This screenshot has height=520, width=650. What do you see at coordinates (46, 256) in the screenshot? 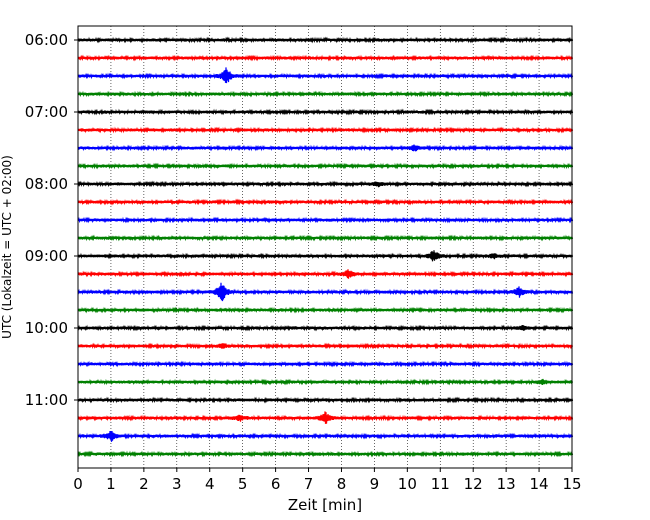
I see `y-tick-label: 09:00` at bounding box center [46, 256].